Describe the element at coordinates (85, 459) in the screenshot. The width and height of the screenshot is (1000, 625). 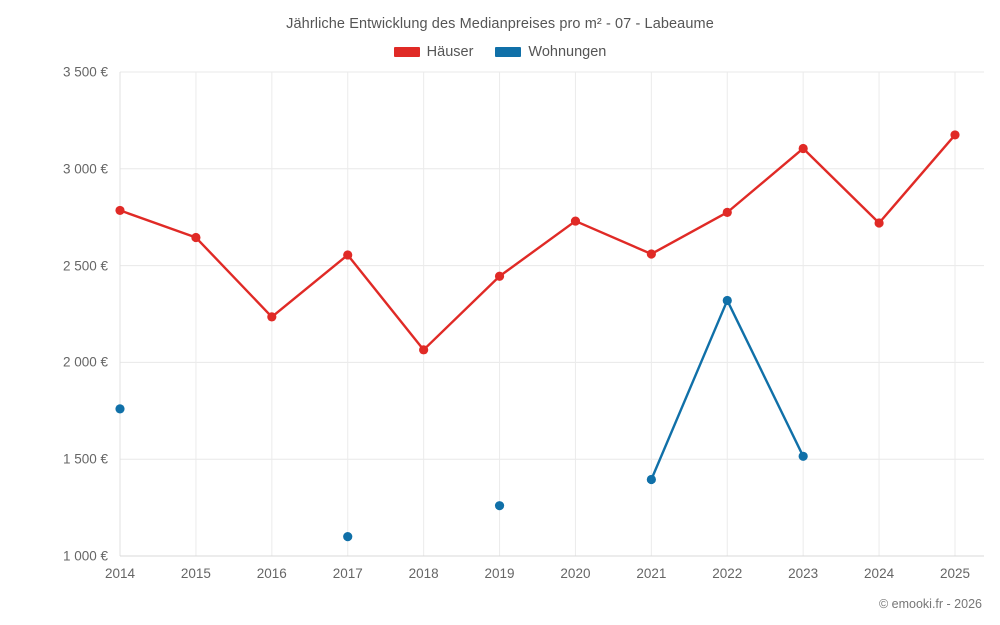
I see `y-axis-tick-label: 1 500 €` at that location.